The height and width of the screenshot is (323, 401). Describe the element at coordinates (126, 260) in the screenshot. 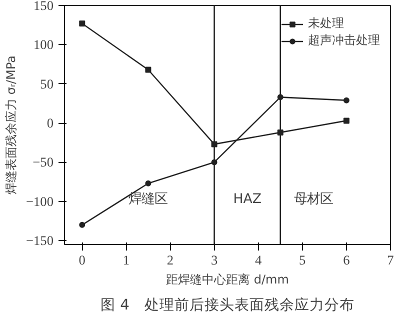

I see `x-tick-label: 1` at that location.